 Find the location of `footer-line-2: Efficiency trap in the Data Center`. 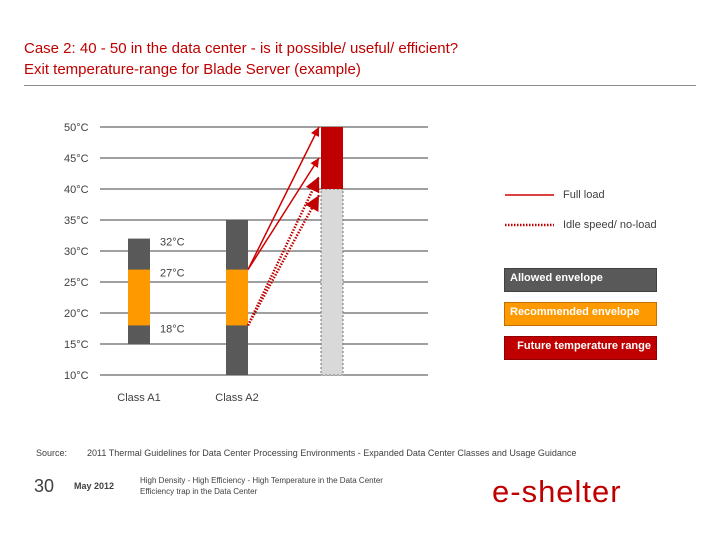

footer-line-2: Efficiency trap in the Data Center is located at coordinates (199, 491).